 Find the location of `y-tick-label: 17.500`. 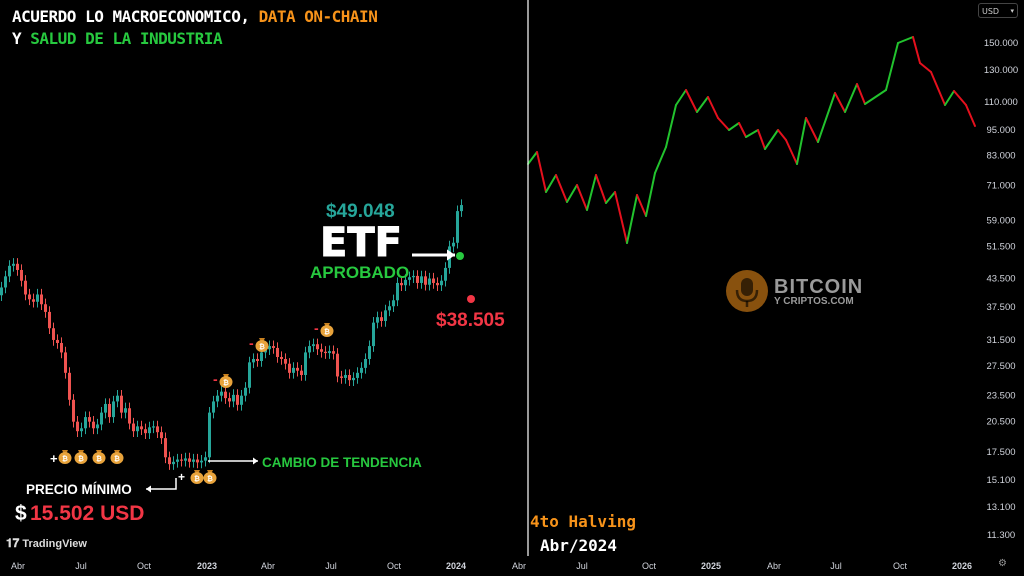

y-tick-label: 17.500 is located at coordinates (1000, 452).